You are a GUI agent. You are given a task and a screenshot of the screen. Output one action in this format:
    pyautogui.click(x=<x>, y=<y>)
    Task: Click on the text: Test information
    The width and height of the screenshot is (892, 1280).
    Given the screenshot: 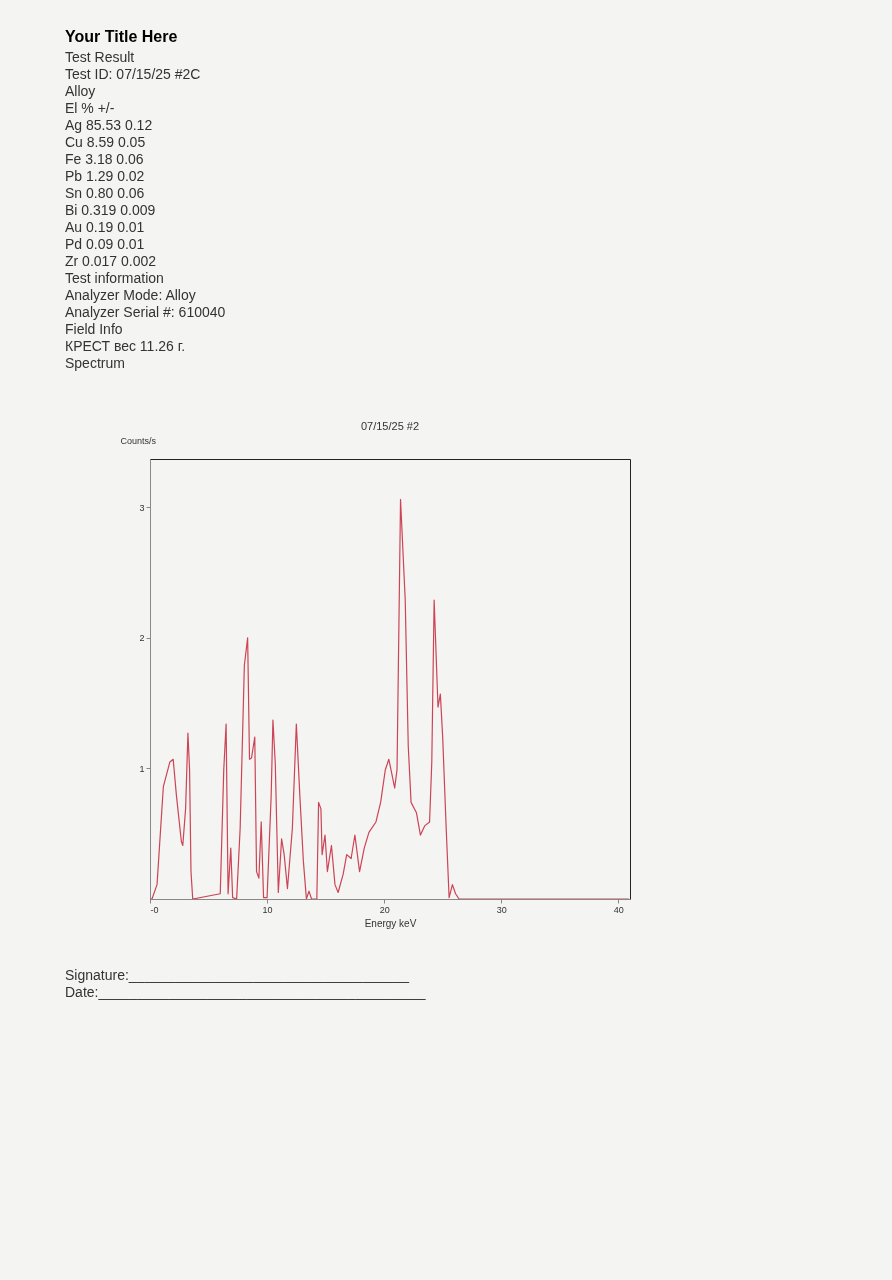 What is the action you would take?
    pyautogui.click(x=114, y=277)
    